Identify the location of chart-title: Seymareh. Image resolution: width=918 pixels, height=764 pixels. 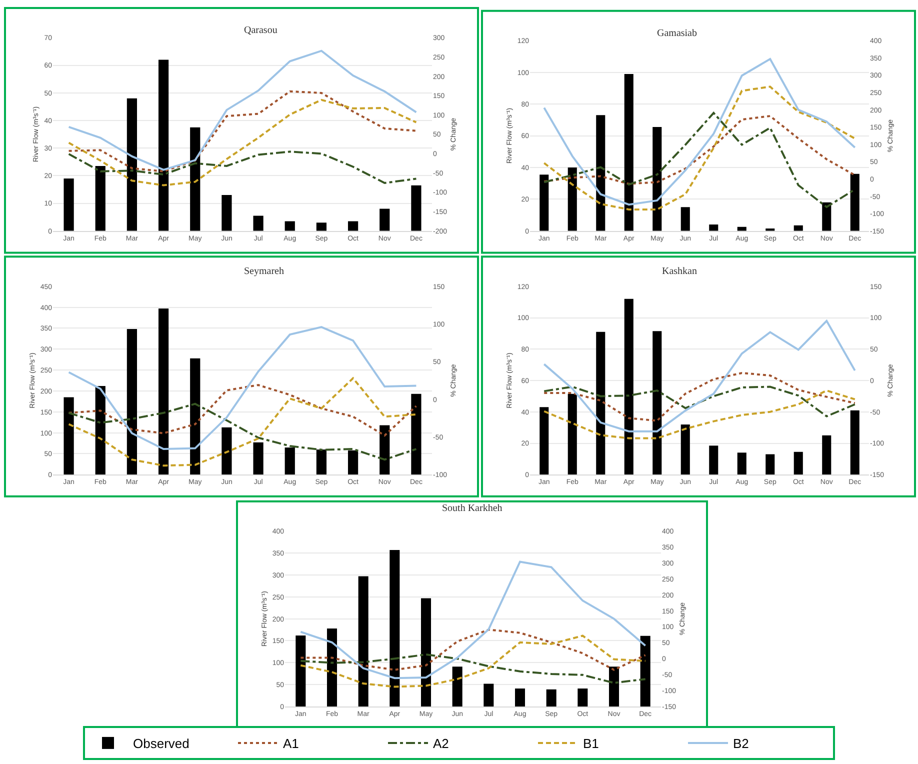
(264, 271).